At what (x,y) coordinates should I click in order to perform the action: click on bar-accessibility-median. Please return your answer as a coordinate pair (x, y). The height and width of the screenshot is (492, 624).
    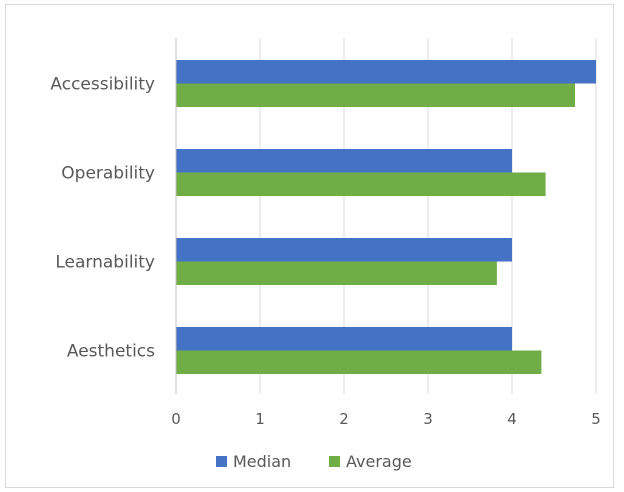
    Looking at the image, I should click on (386, 72).